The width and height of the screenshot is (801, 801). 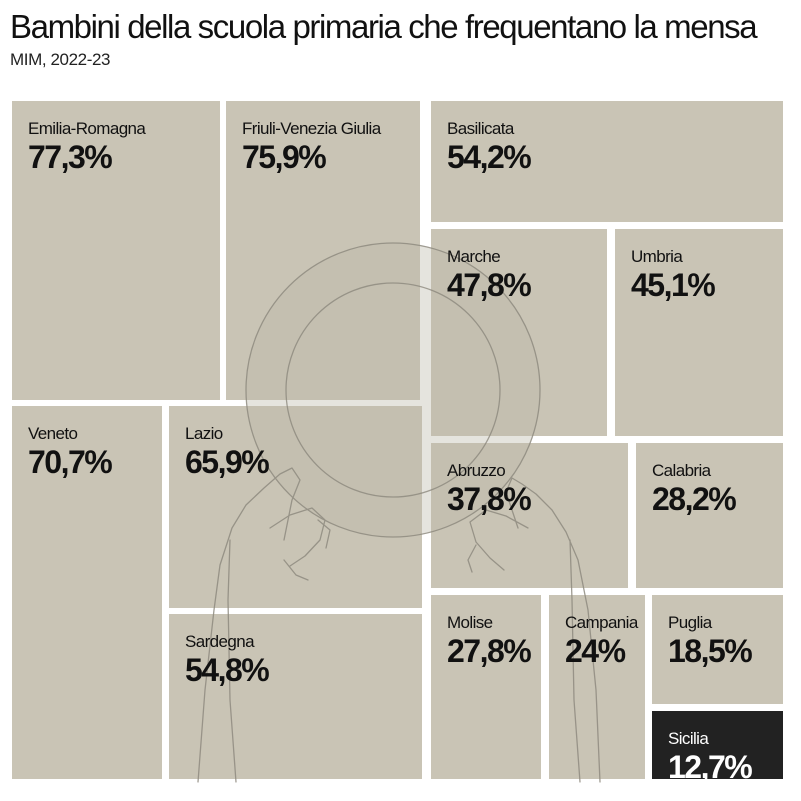 I want to click on tile-label-abruzzo: Abruzzo, so click(x=476, y=470).